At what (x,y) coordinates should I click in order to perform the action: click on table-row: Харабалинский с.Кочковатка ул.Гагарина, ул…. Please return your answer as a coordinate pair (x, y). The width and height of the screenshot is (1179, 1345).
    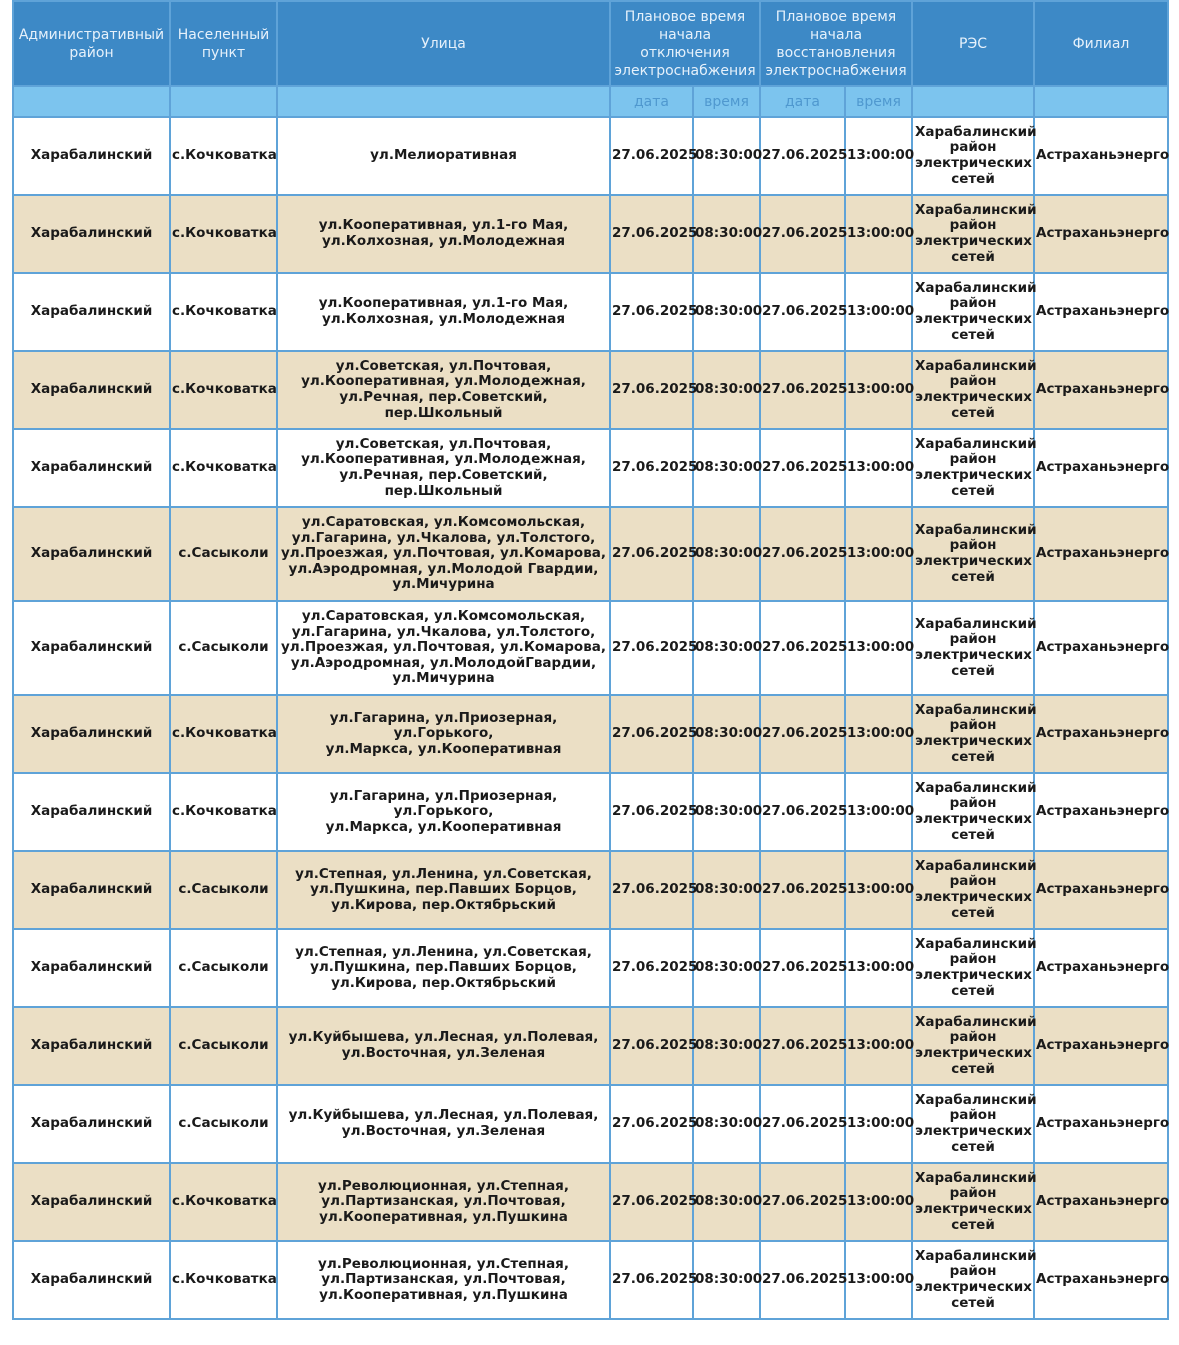
    Looking at the image, I should click on (590, 734).